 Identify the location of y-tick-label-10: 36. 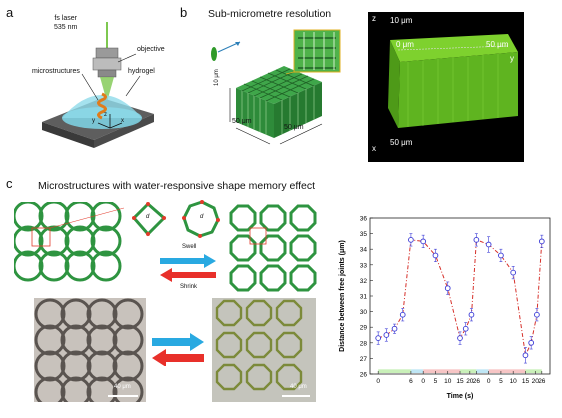
(364, 219).